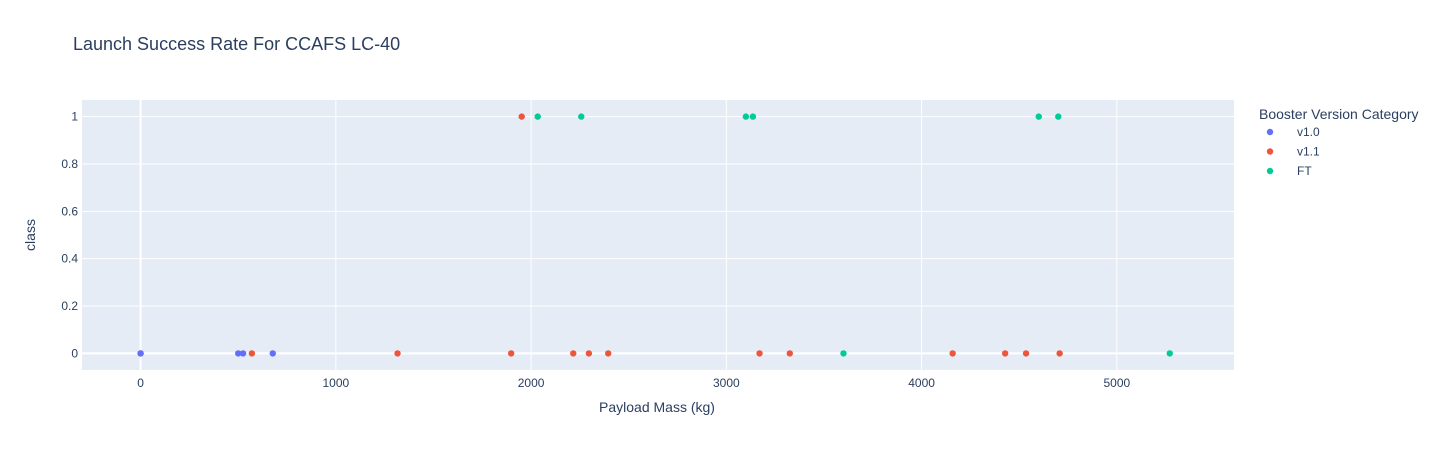  Describe the element at coordinates (1304, 171) in the screenshot. I see `legend-label: FT` at that location.